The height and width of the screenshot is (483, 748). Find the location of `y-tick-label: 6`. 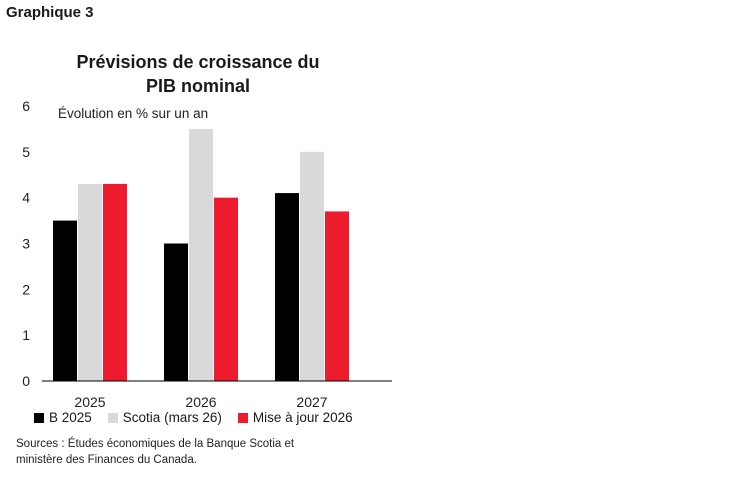

y-tick-label: 6 is located at coordinates (26, 106).